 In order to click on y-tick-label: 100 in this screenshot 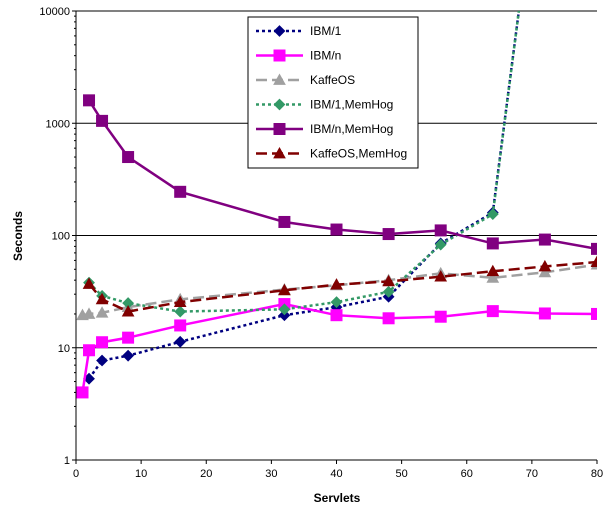, I will do `click(61, 237)`.